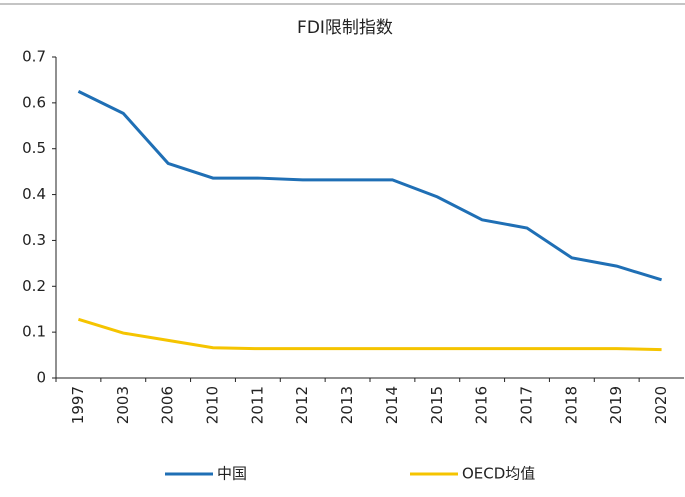 The width and height of the screenshot is (685, 497). What do you see at coordinates (437, 405) in the screenshot?
I see `x-tick-label: 2015` at bounding box center [437, 405].